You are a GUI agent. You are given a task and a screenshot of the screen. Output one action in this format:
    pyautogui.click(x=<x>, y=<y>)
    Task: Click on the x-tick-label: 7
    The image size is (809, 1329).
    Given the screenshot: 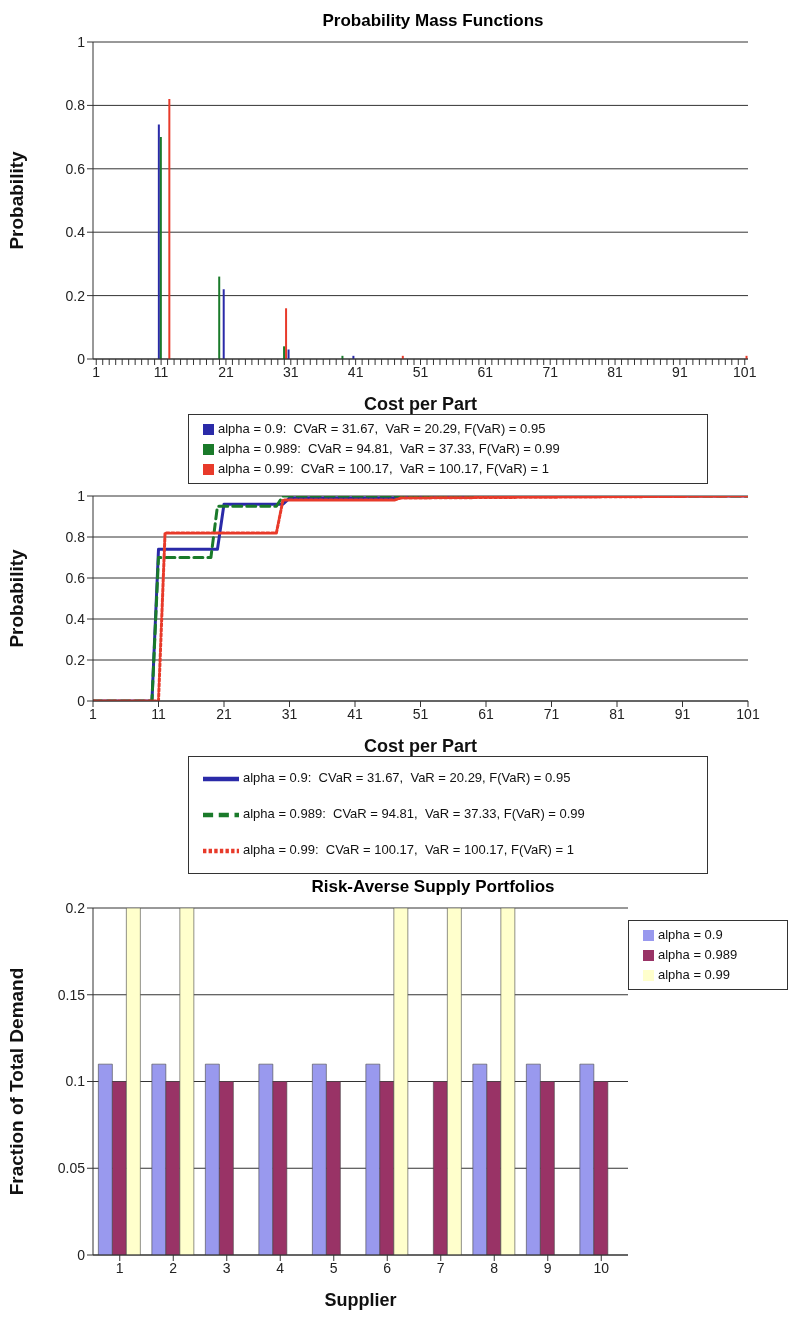 What is the action you would take?
    pyautogui.click(x=440, y=1267)
    